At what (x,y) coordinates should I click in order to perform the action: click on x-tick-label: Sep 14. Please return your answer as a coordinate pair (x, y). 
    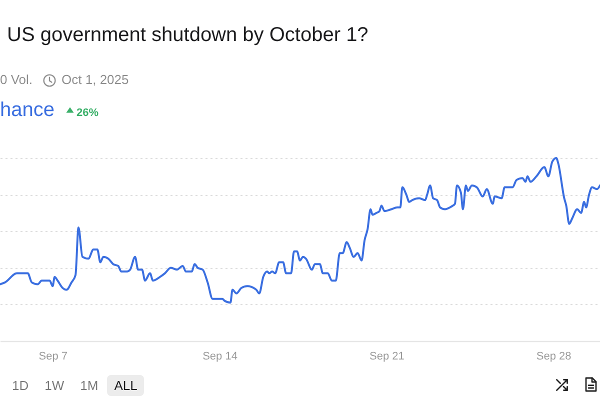
    Looking at the image, I should click on (220, 356).